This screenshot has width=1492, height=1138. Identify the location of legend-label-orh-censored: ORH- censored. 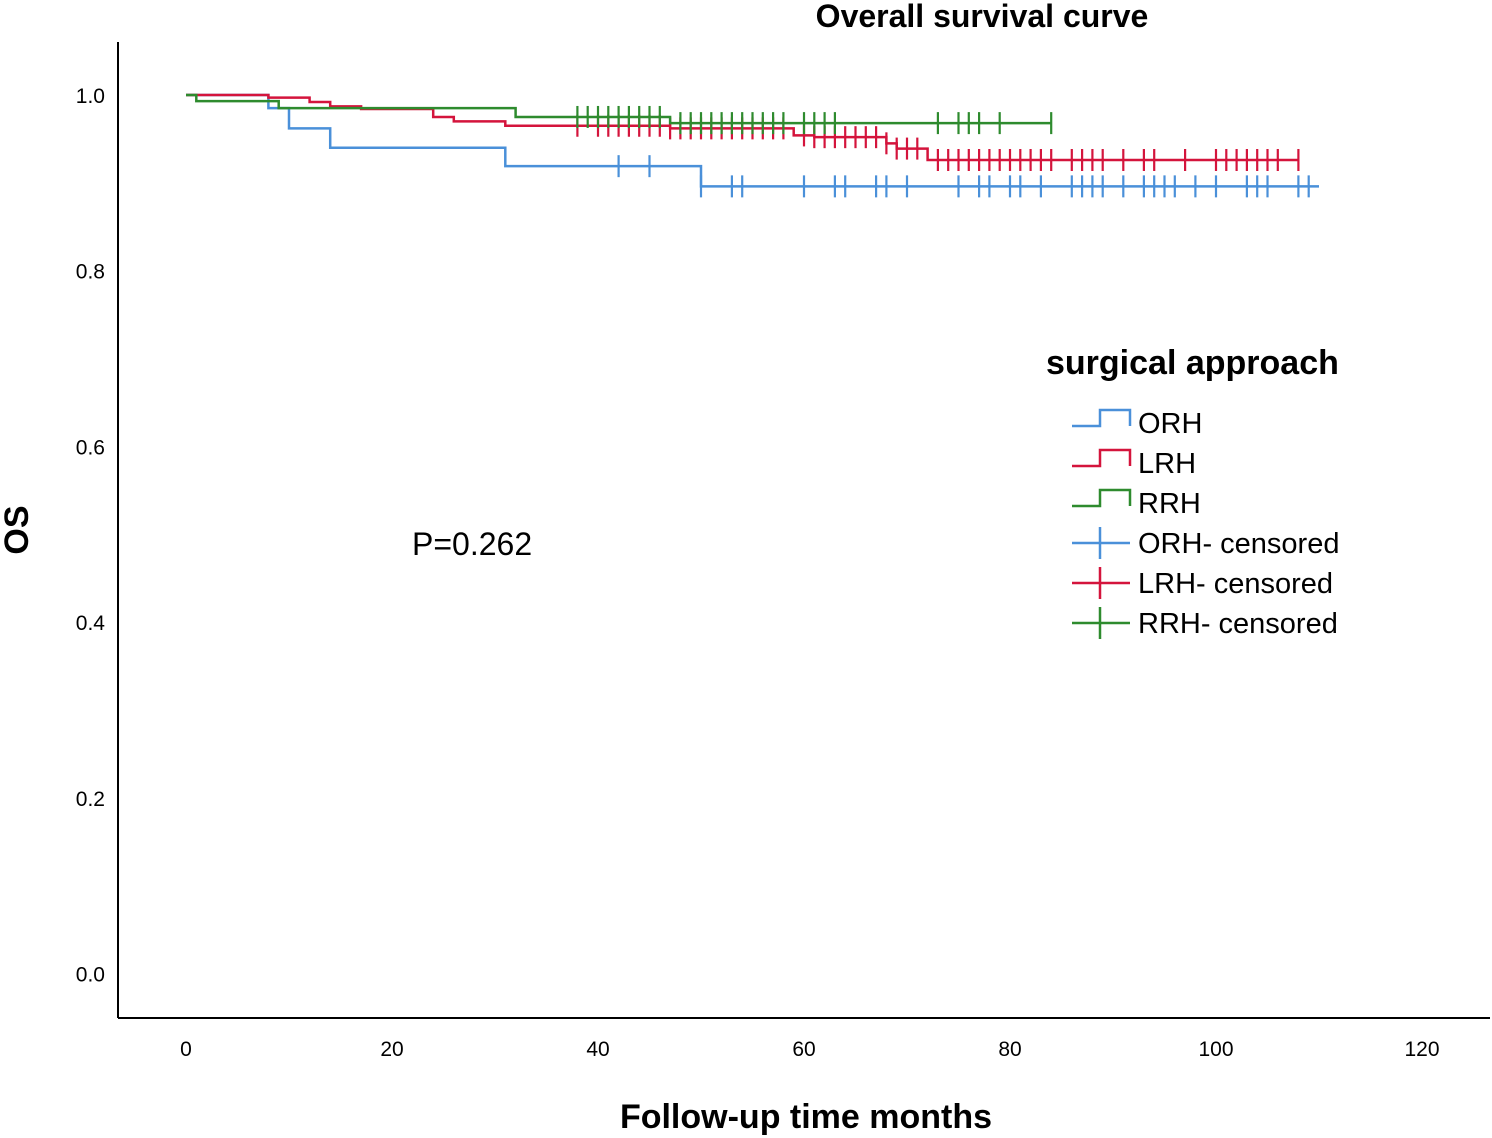
(1238, 544).